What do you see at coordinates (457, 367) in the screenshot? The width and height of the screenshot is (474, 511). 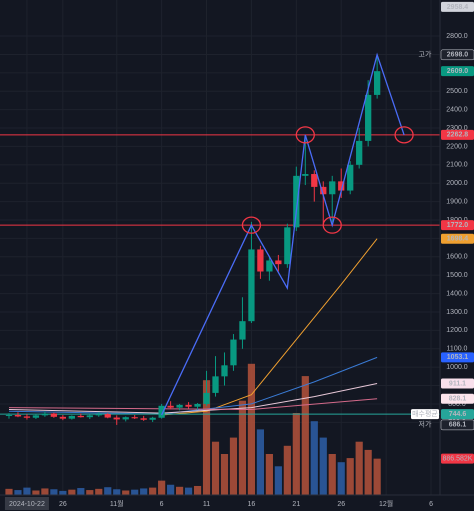 I see `y-tick-label: 1000.0` at bounding box center [457, 367].